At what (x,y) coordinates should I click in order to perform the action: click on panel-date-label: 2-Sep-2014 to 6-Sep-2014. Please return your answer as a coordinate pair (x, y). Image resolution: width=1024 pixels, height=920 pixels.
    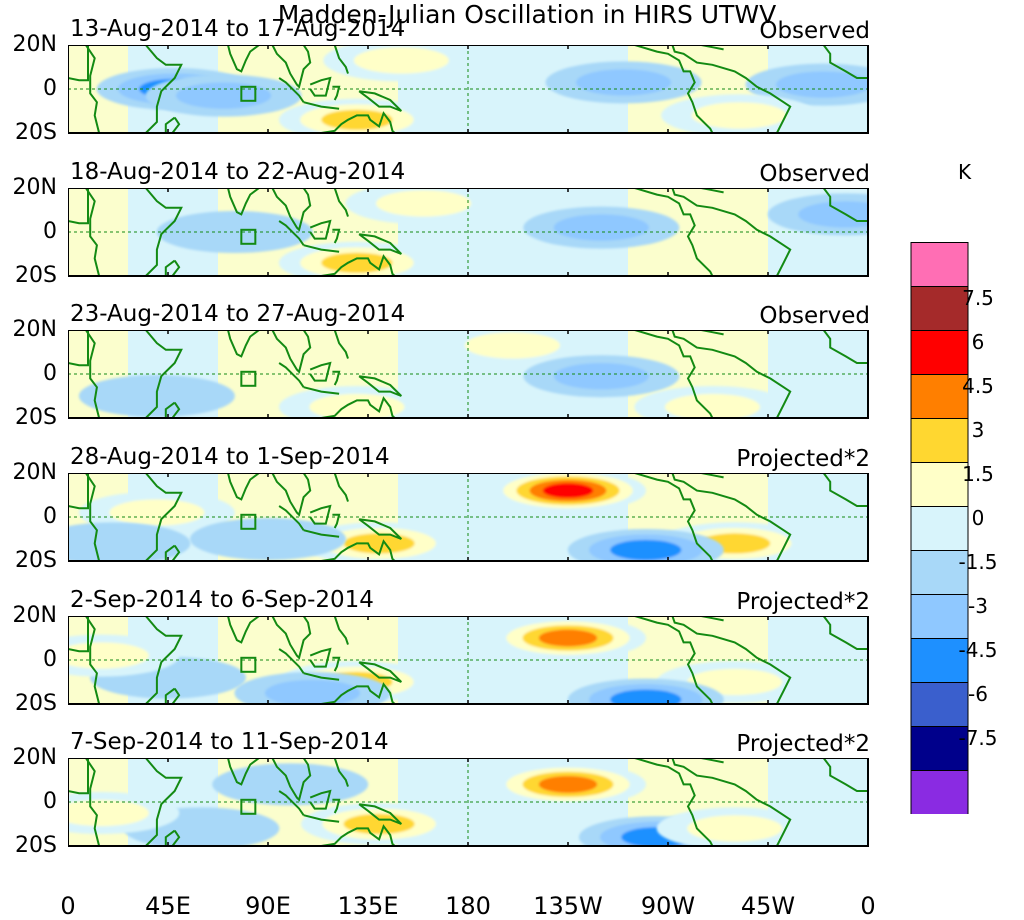
    Looking at the image, I should click on (222, 600).